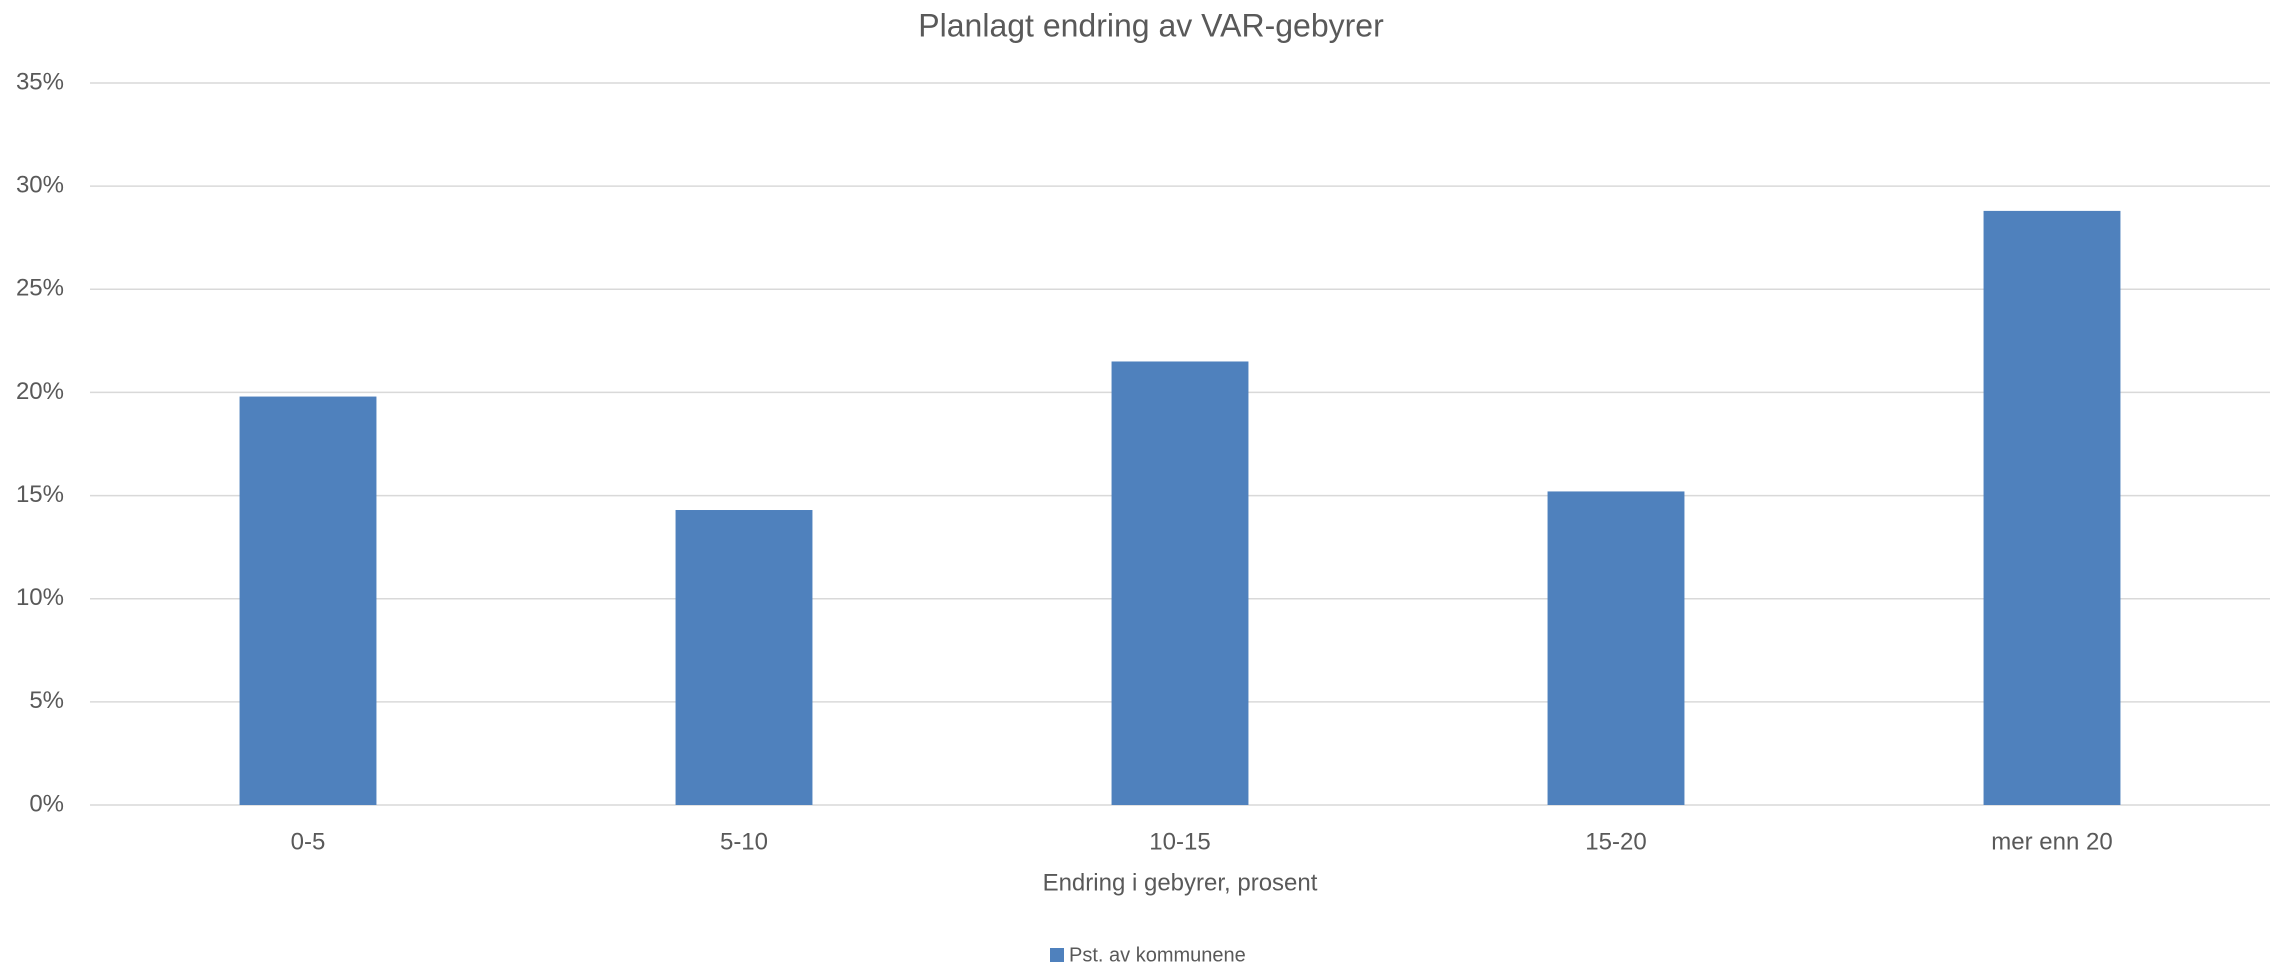 The height and width of the screenshot is (967, 2270). What do you see at coordinates (1057, 955) in the screenshot?
I see `legend-swatch` at bounding box center [1057, 955].